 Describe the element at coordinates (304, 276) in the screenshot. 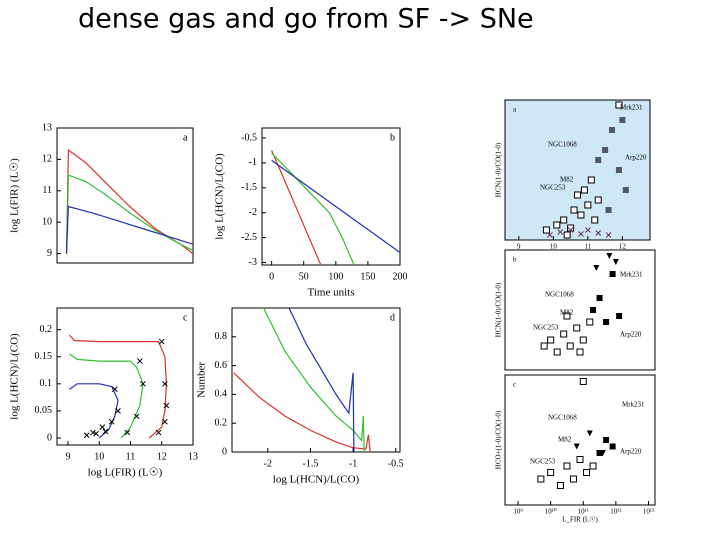

I see `x-tick-label: 50` at that location.